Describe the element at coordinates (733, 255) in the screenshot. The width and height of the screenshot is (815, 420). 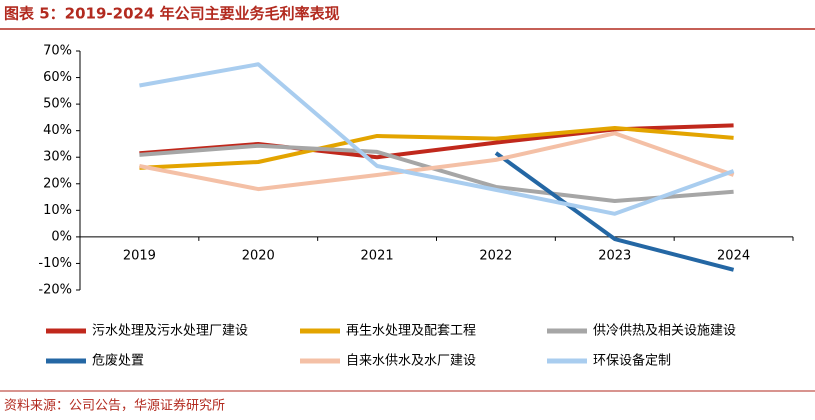
I see `x-tick-label: 2024` at that location.